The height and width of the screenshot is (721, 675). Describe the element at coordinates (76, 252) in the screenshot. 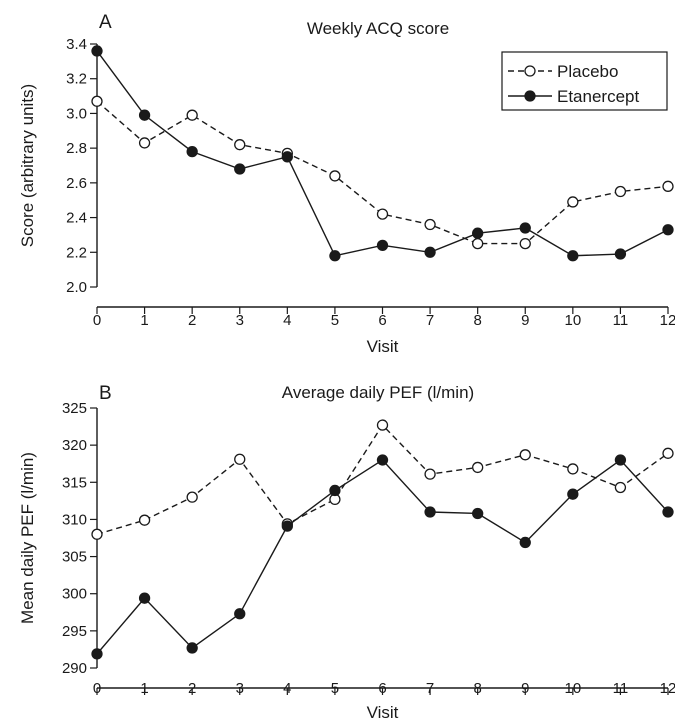

I see `y-tick-label: 2.2` at that location.